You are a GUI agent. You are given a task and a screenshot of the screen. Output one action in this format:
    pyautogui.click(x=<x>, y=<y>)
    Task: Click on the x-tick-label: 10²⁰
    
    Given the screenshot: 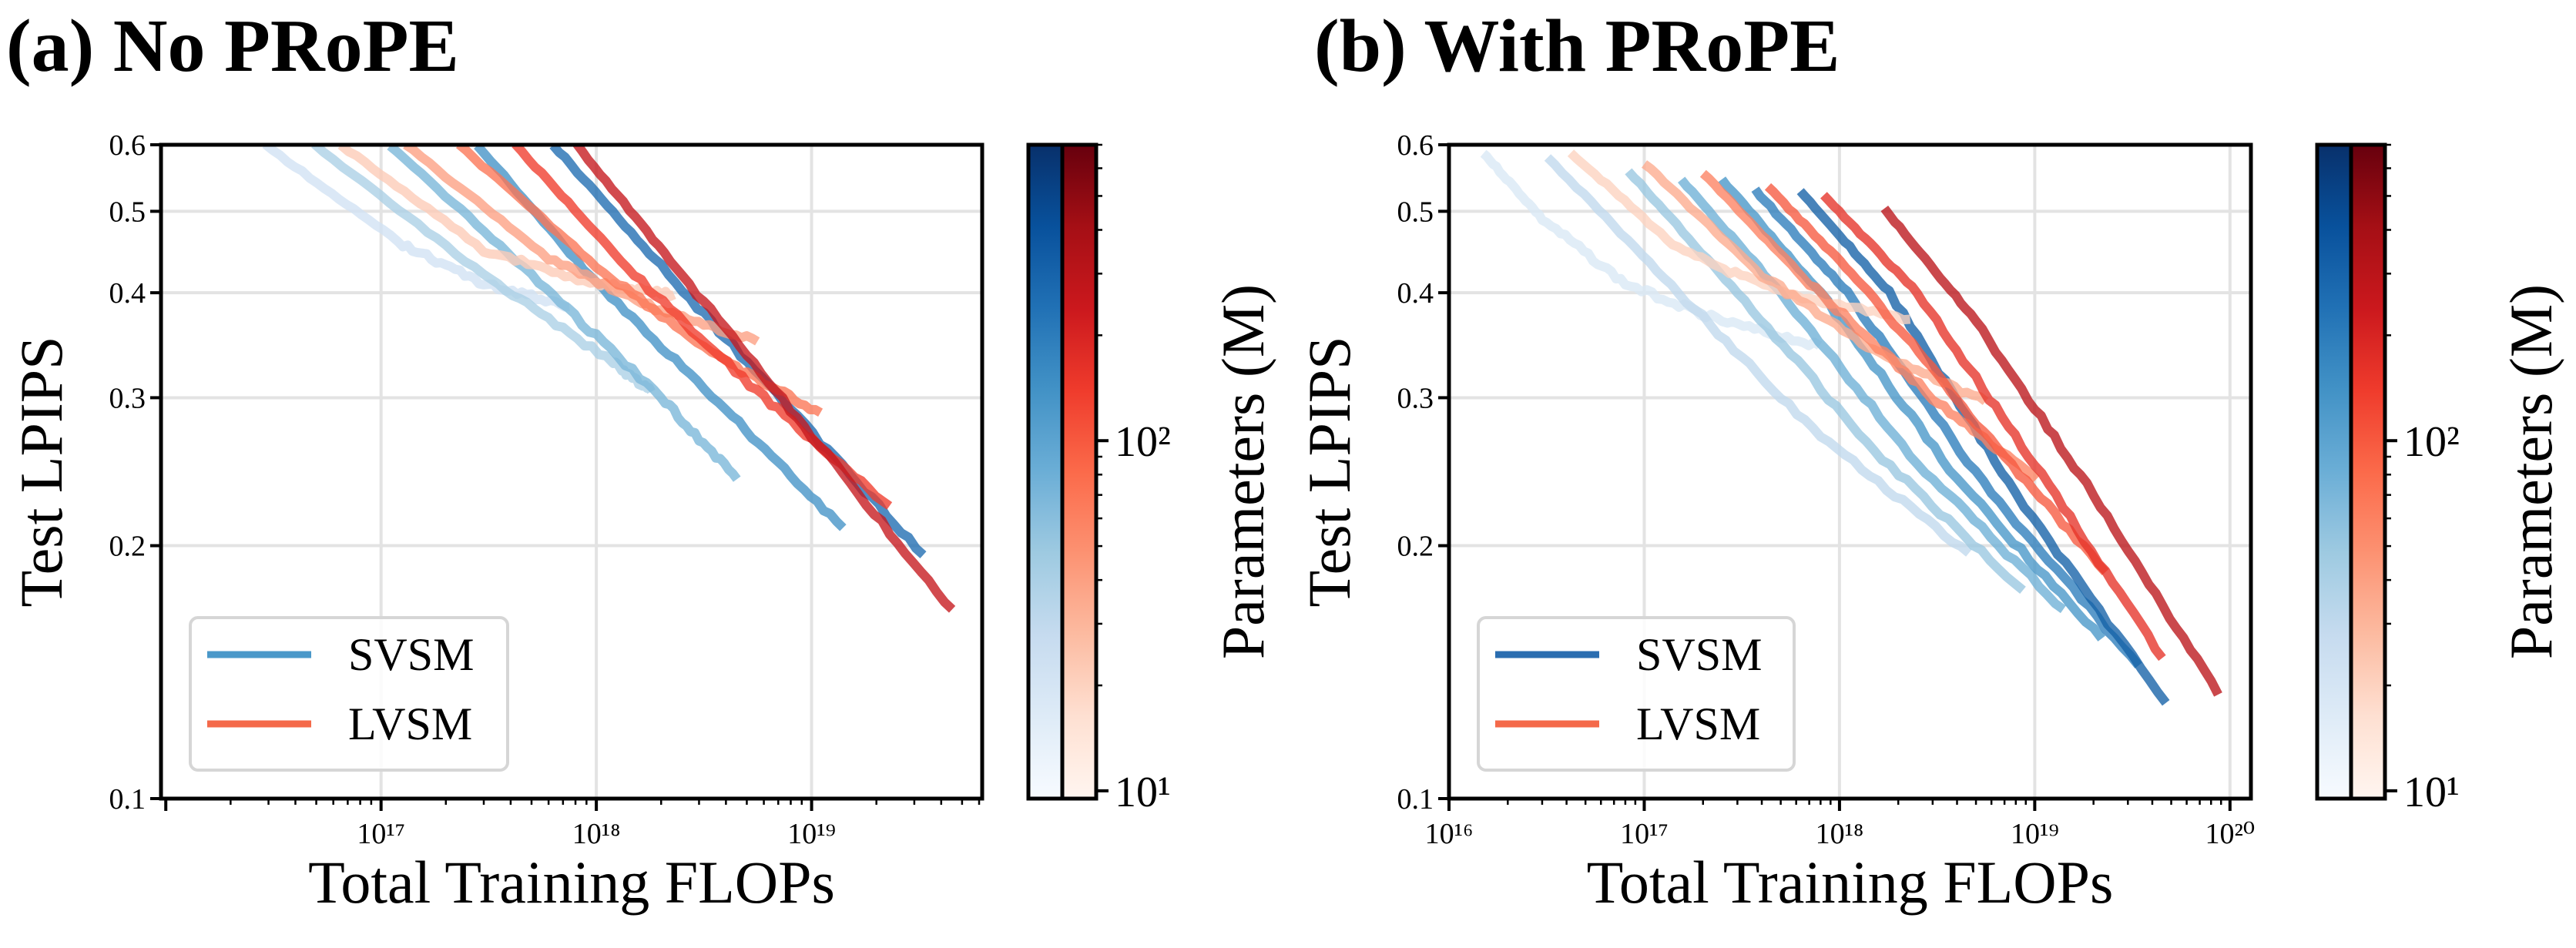 What is the action you would take?
    pyautogui.click(x=2230, y=834)
    